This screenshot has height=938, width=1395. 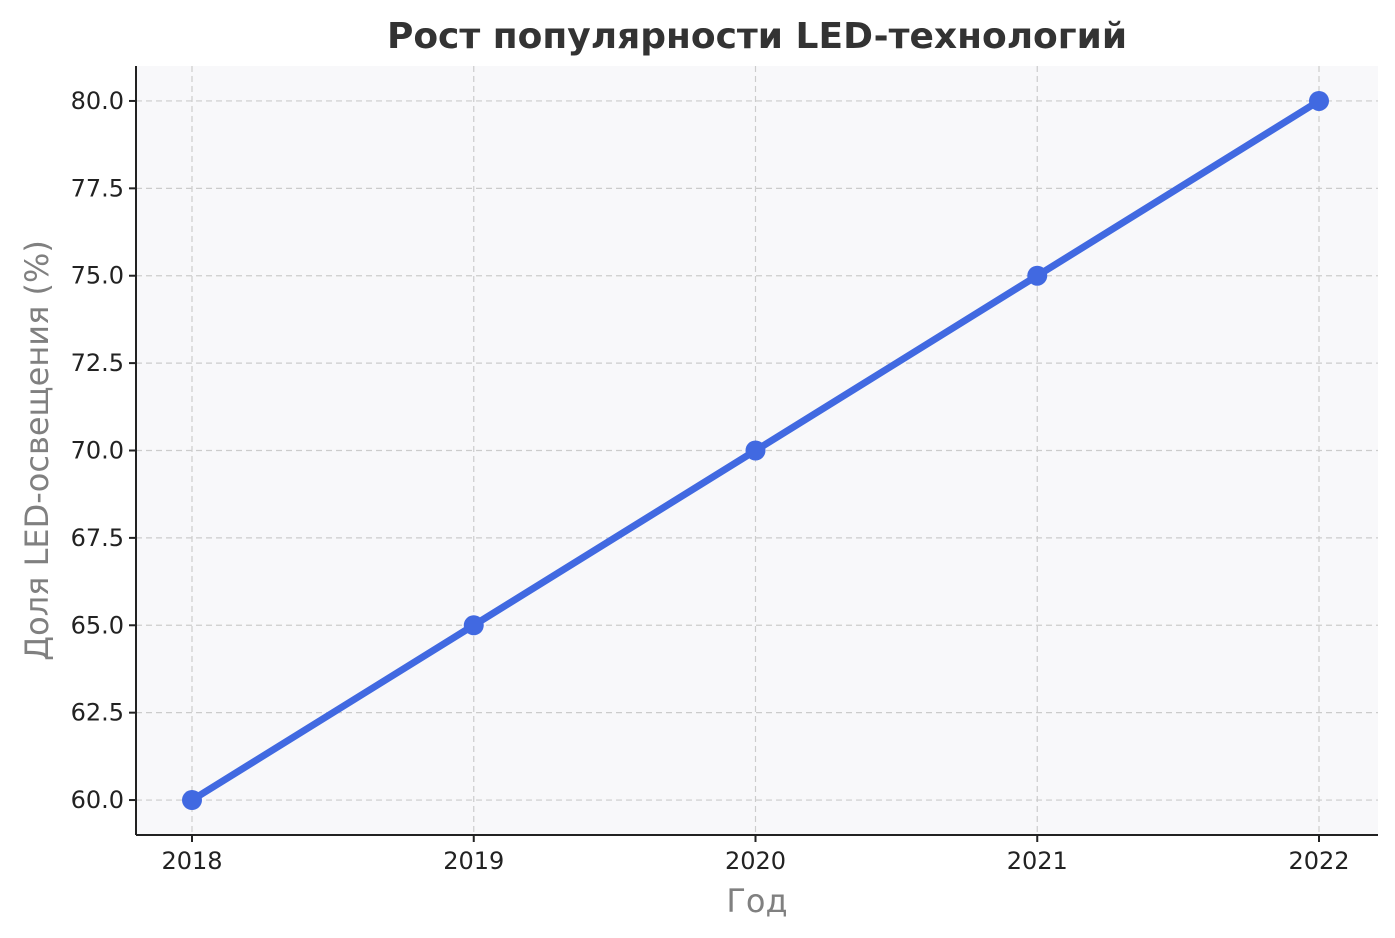 I want to click on x-tick-label: 2020, so click(x=755, y=861).